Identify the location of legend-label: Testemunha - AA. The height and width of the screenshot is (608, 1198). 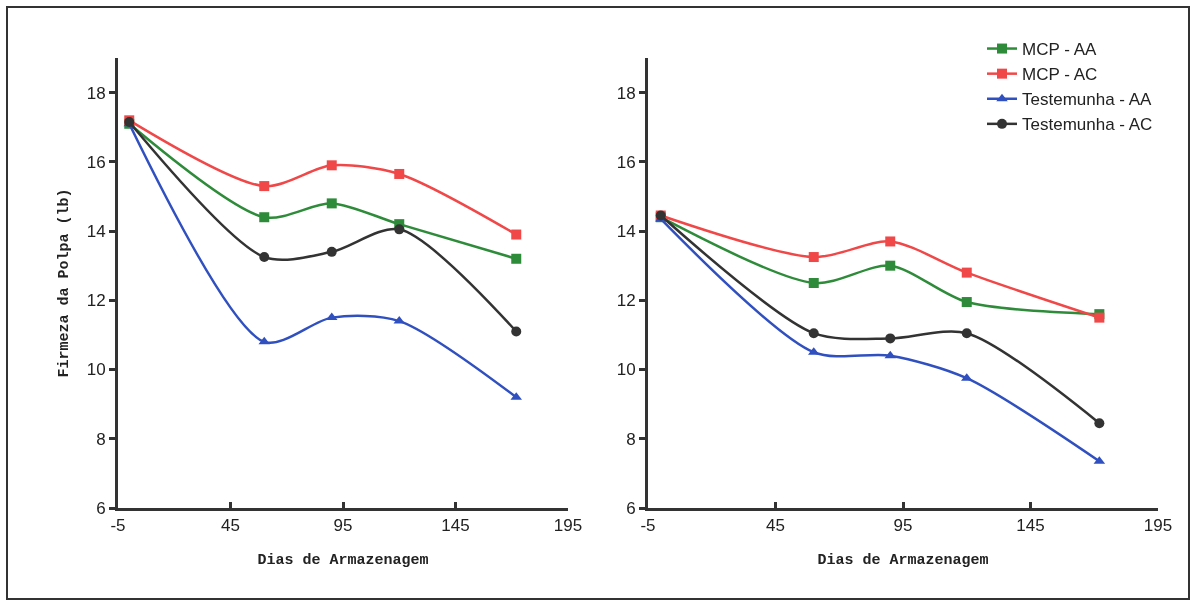
(1087, 100).